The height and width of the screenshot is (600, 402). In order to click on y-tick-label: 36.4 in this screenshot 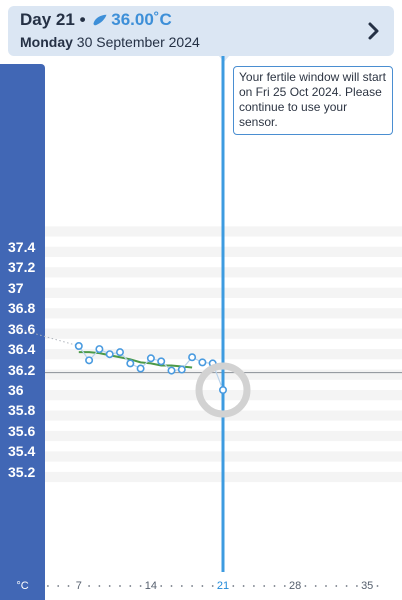, I will do `click(22, 349)`.